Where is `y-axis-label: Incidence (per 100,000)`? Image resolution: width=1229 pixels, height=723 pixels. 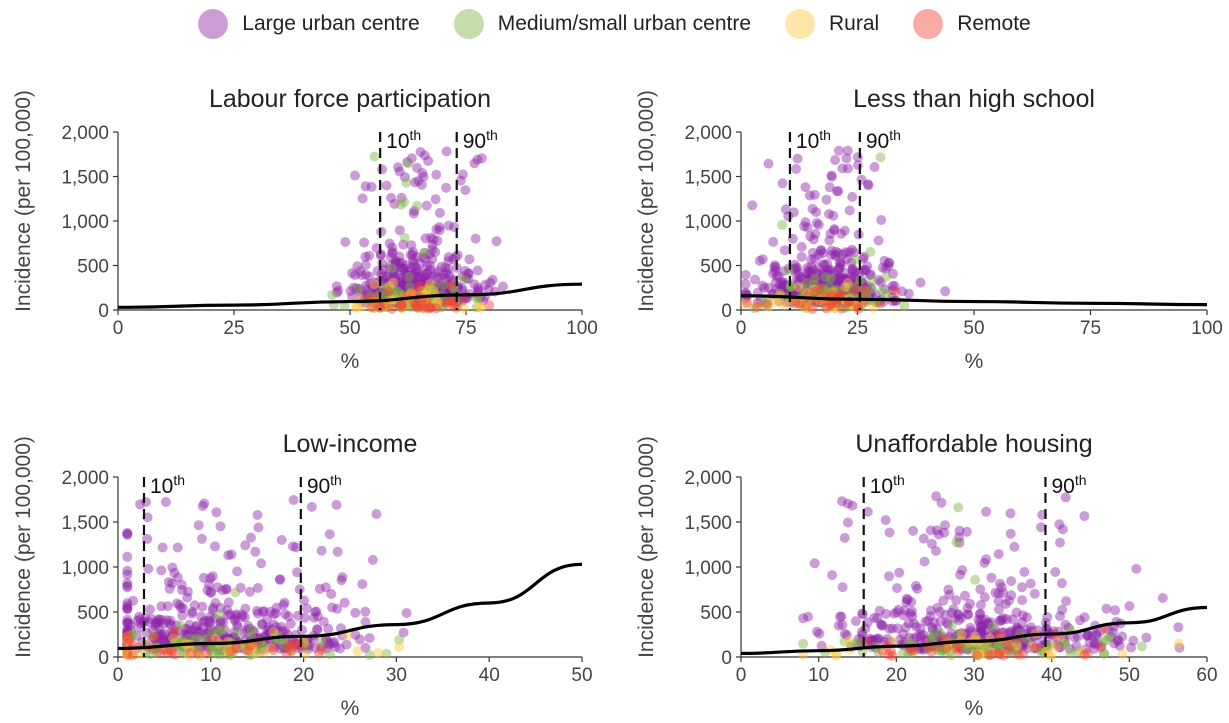 y-axis-label: Incidence (per 100,000) is located at coordinates (646, 201).